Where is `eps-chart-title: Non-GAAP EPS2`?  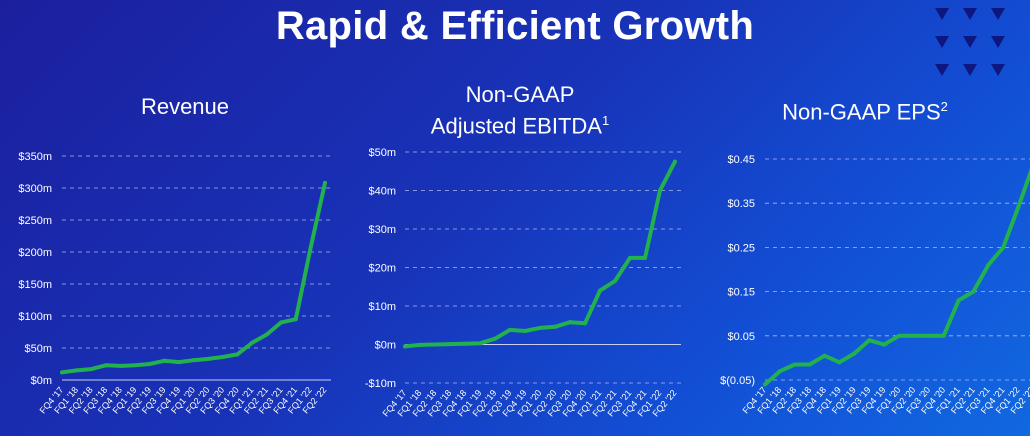
eps-chart-title: Non-GAAP EPS2 is located at coordinates (865, 109).